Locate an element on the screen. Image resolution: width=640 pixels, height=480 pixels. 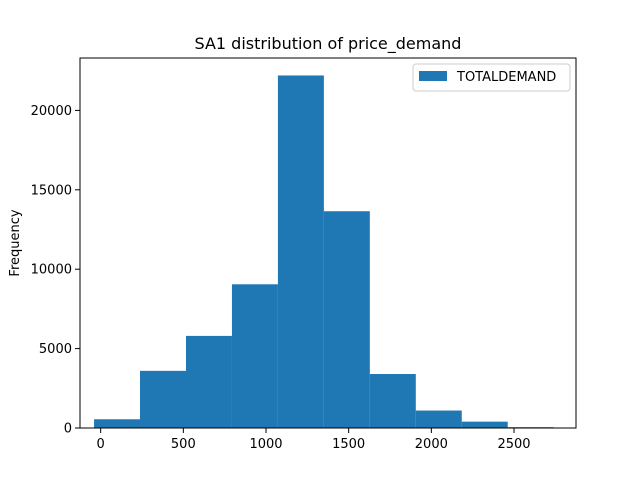
x-tick-label: 500 is located at coordinates (183, 444).